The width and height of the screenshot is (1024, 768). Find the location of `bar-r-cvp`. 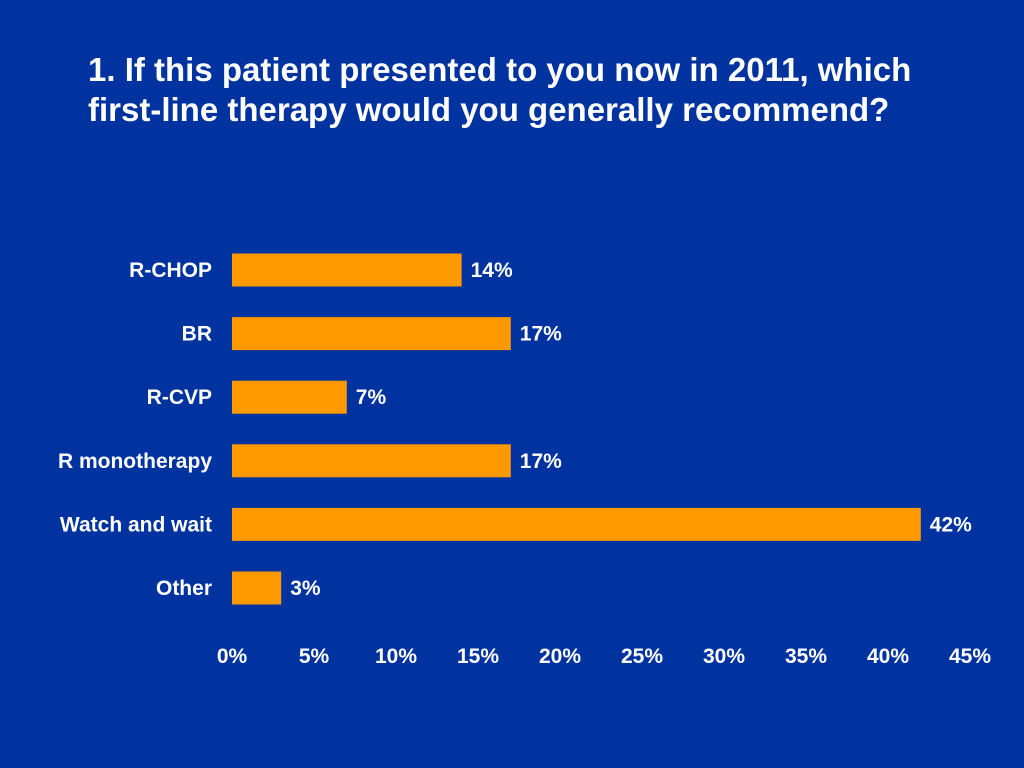

bar-r-cvp is located at coordinates (289, 397).